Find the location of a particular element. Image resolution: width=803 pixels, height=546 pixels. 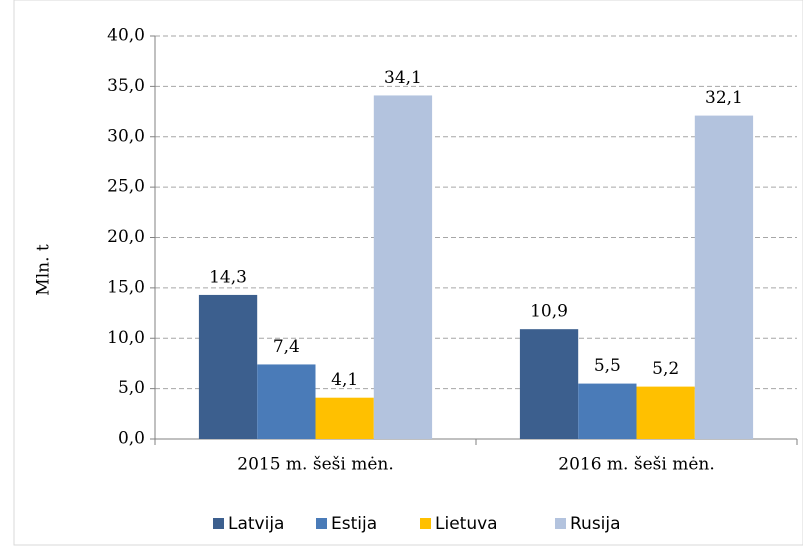

data-label: 32,1 is located at coordinates (724, 98).